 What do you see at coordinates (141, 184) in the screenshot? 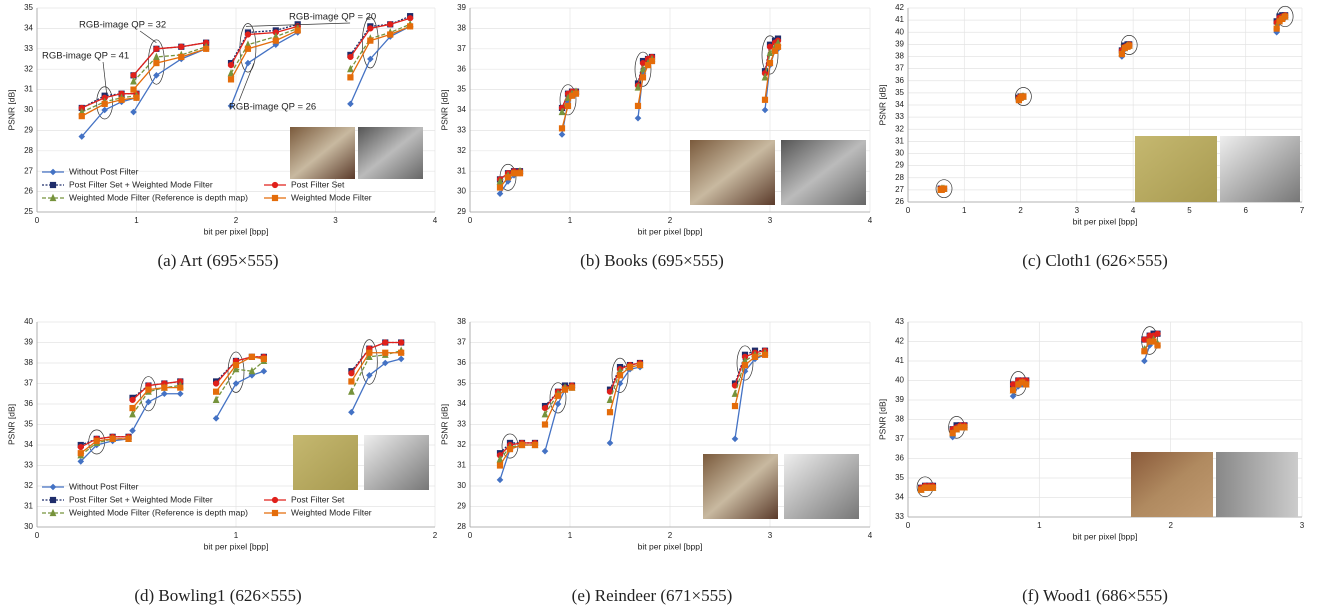
I see `legend-label: Post Filter Set + Weighted Mode Filter` at bounding box center [141, 184].